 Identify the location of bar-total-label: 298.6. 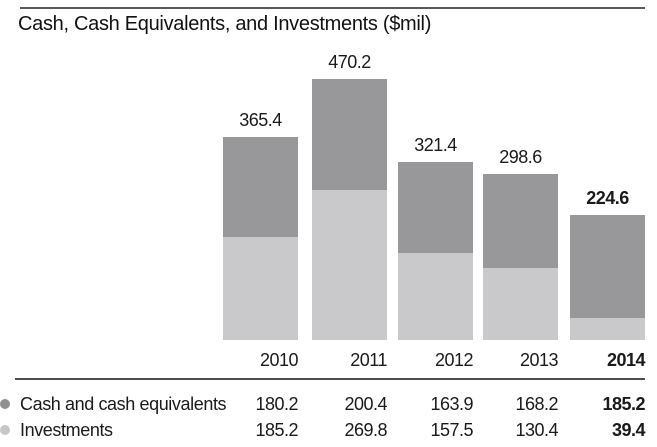
(520, 157).